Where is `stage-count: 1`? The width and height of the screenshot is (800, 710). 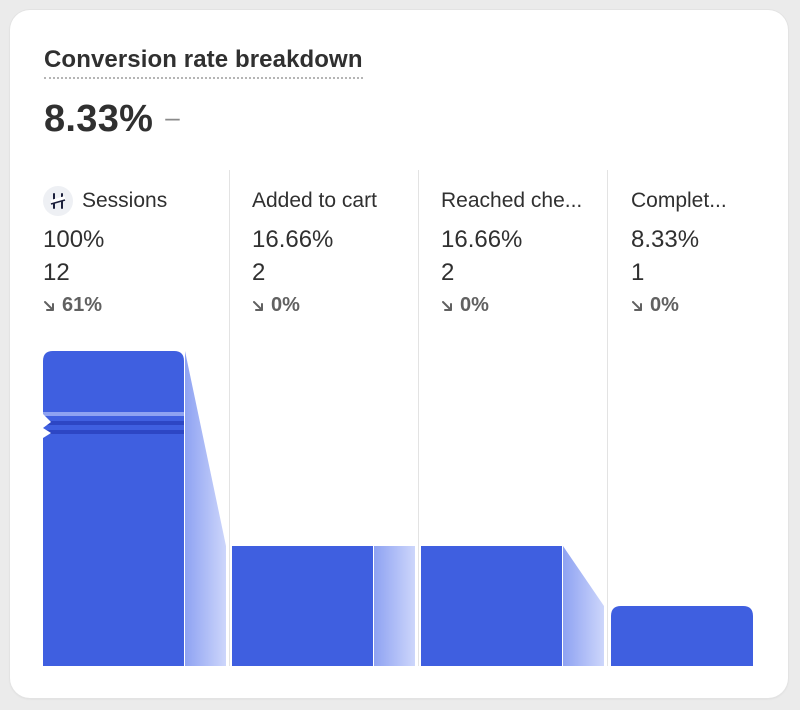 stage-count: 1 is located at coordinates (638, 272).